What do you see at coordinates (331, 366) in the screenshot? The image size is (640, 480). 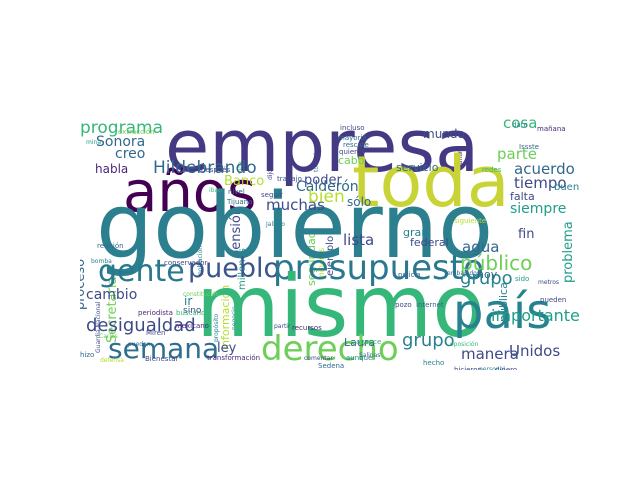 I see `word: Sedena` at bounding box center [331, 366].